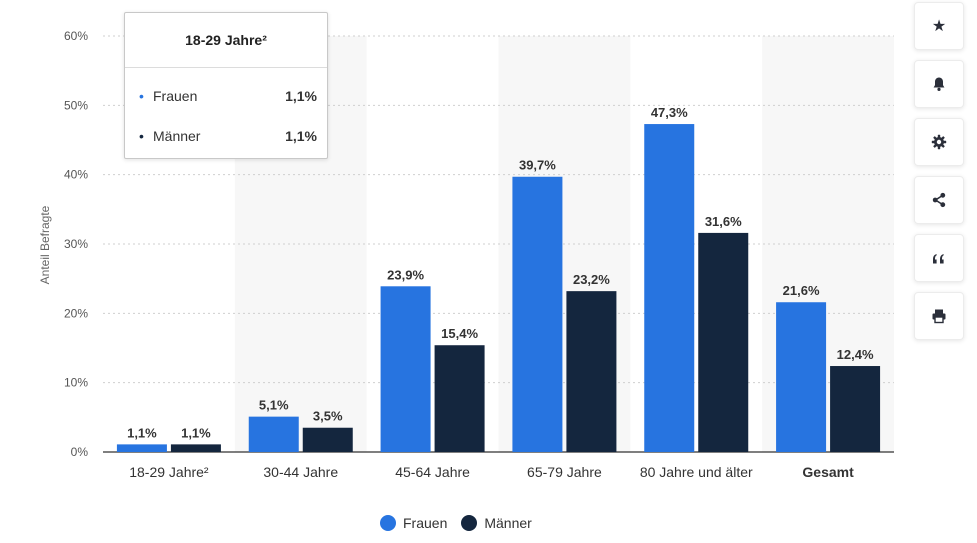 This screenshot has width=977, height=543. Describe the element at coordinates (301, 136) in the screenshot. I see `tooltip-value-maenner: 1,1%` at that location.